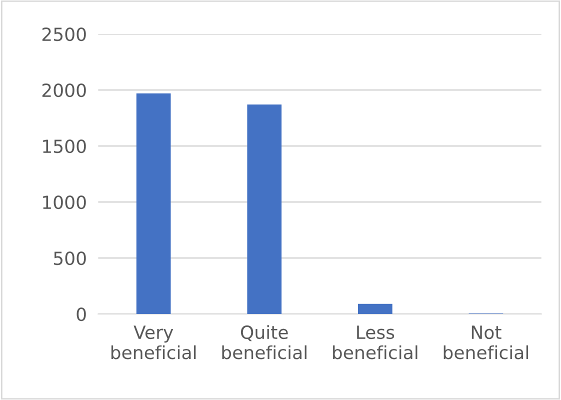 The image size is (561, 400). What do you see at coordinates (375, 343) in the screenshot?
I see `x-tick-label: Less beneficial` at bounding box center [375, 343].